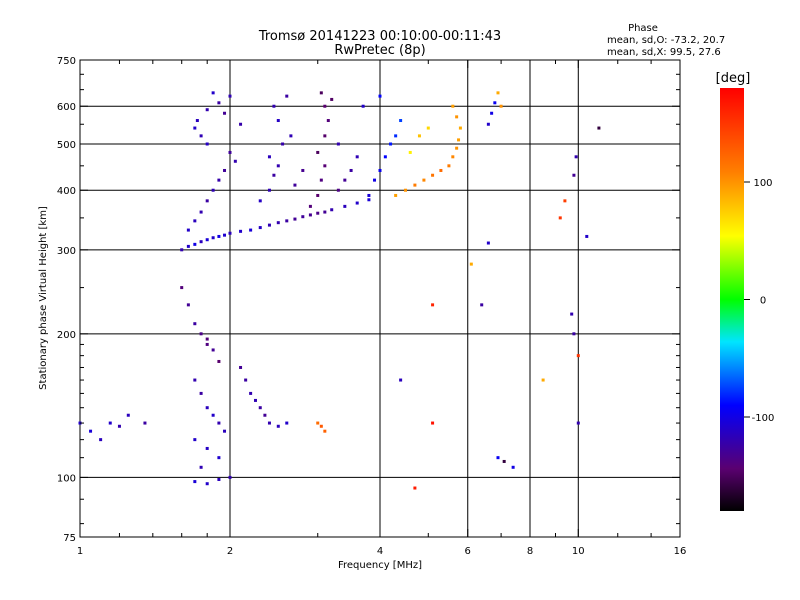  Describe the element at coordinates (763, 418) in the screenshot. I see `colorbar-tick-label: -100` at that location.